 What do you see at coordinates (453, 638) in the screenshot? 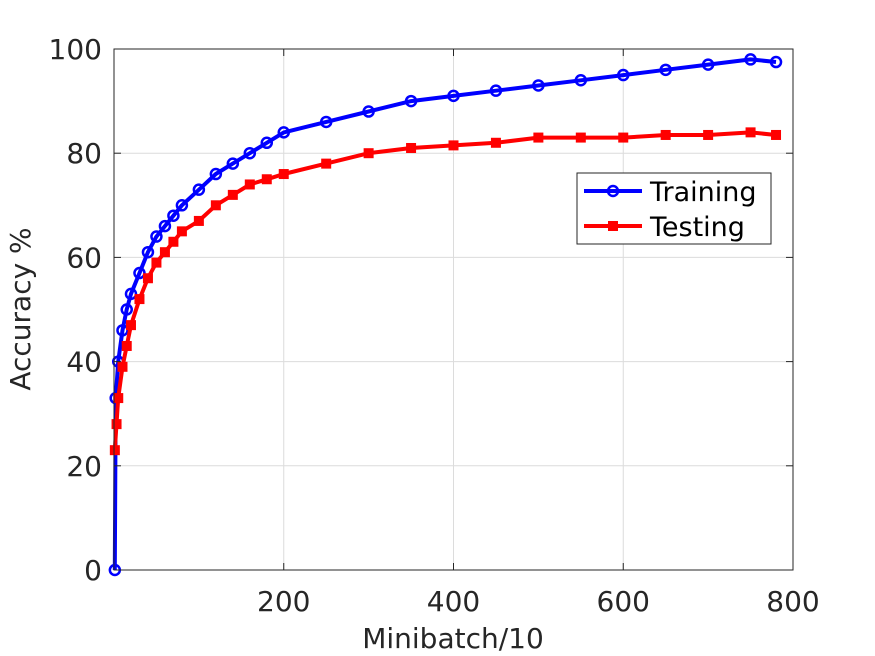
I see `x-axis-label: Minibatch/10` at bounding box center [453, 638].